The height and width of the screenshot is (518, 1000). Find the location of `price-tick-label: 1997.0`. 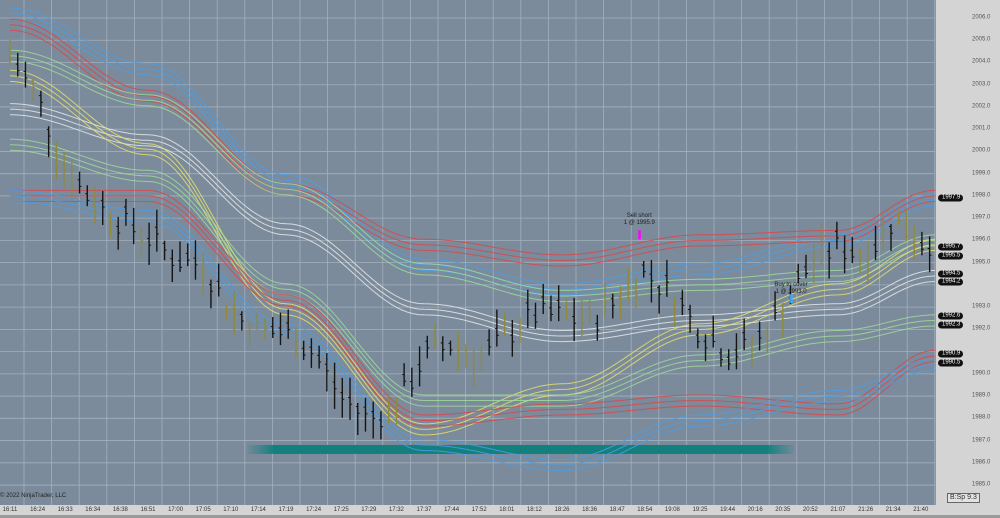

price-tick-label: 1997.0 is located at coordinates (981, 217).